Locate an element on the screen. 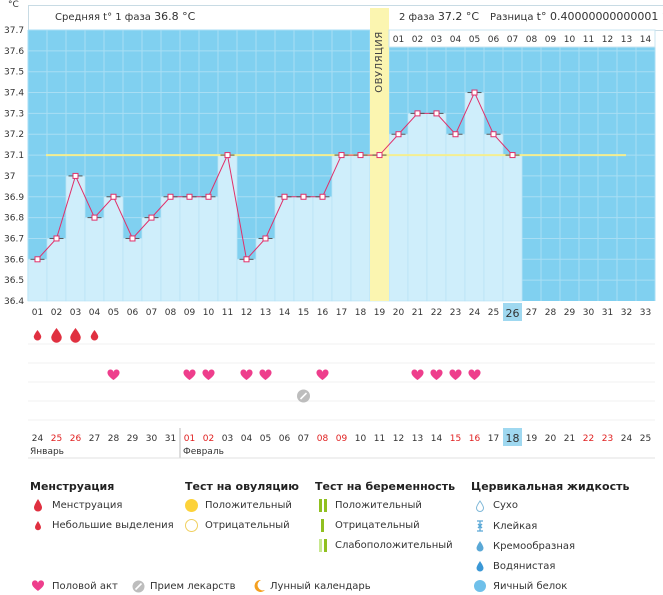  calendar-date: 23 is located at coordinates (607, 439).